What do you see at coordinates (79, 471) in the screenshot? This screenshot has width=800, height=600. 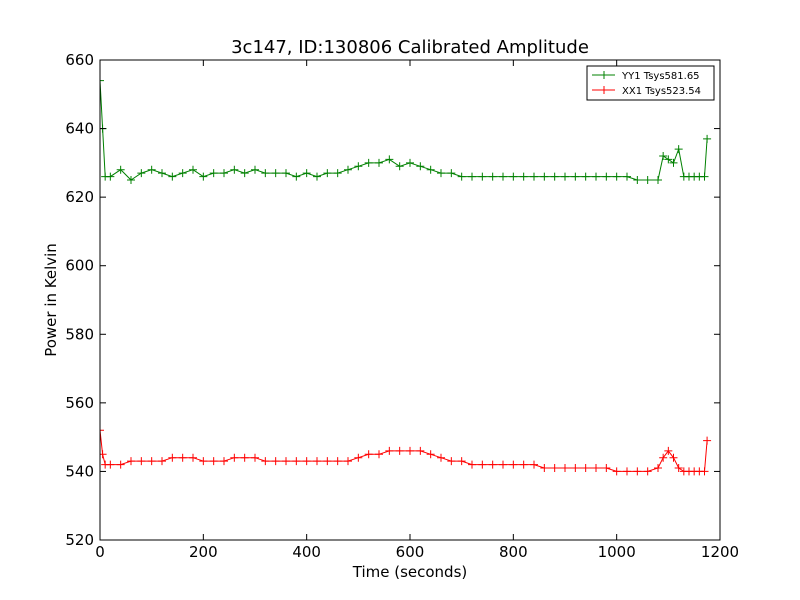 I see `y-tick-label: 540` at bounding box center [79, 471].